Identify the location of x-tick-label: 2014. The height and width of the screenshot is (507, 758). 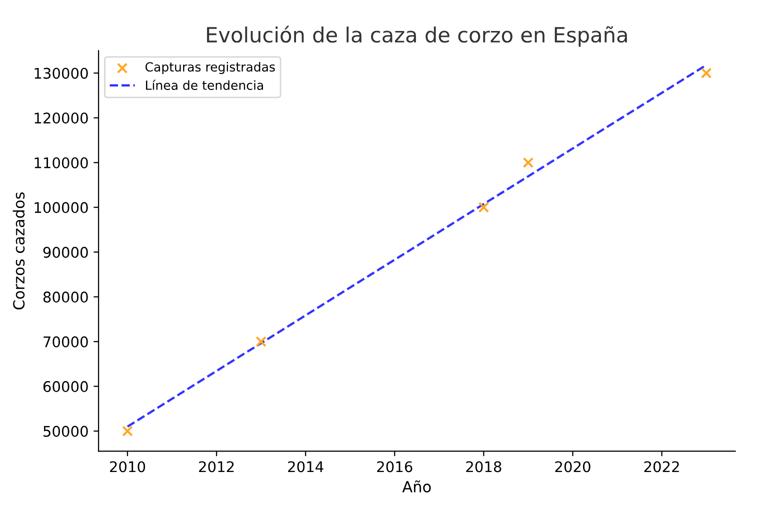
(306, 466).